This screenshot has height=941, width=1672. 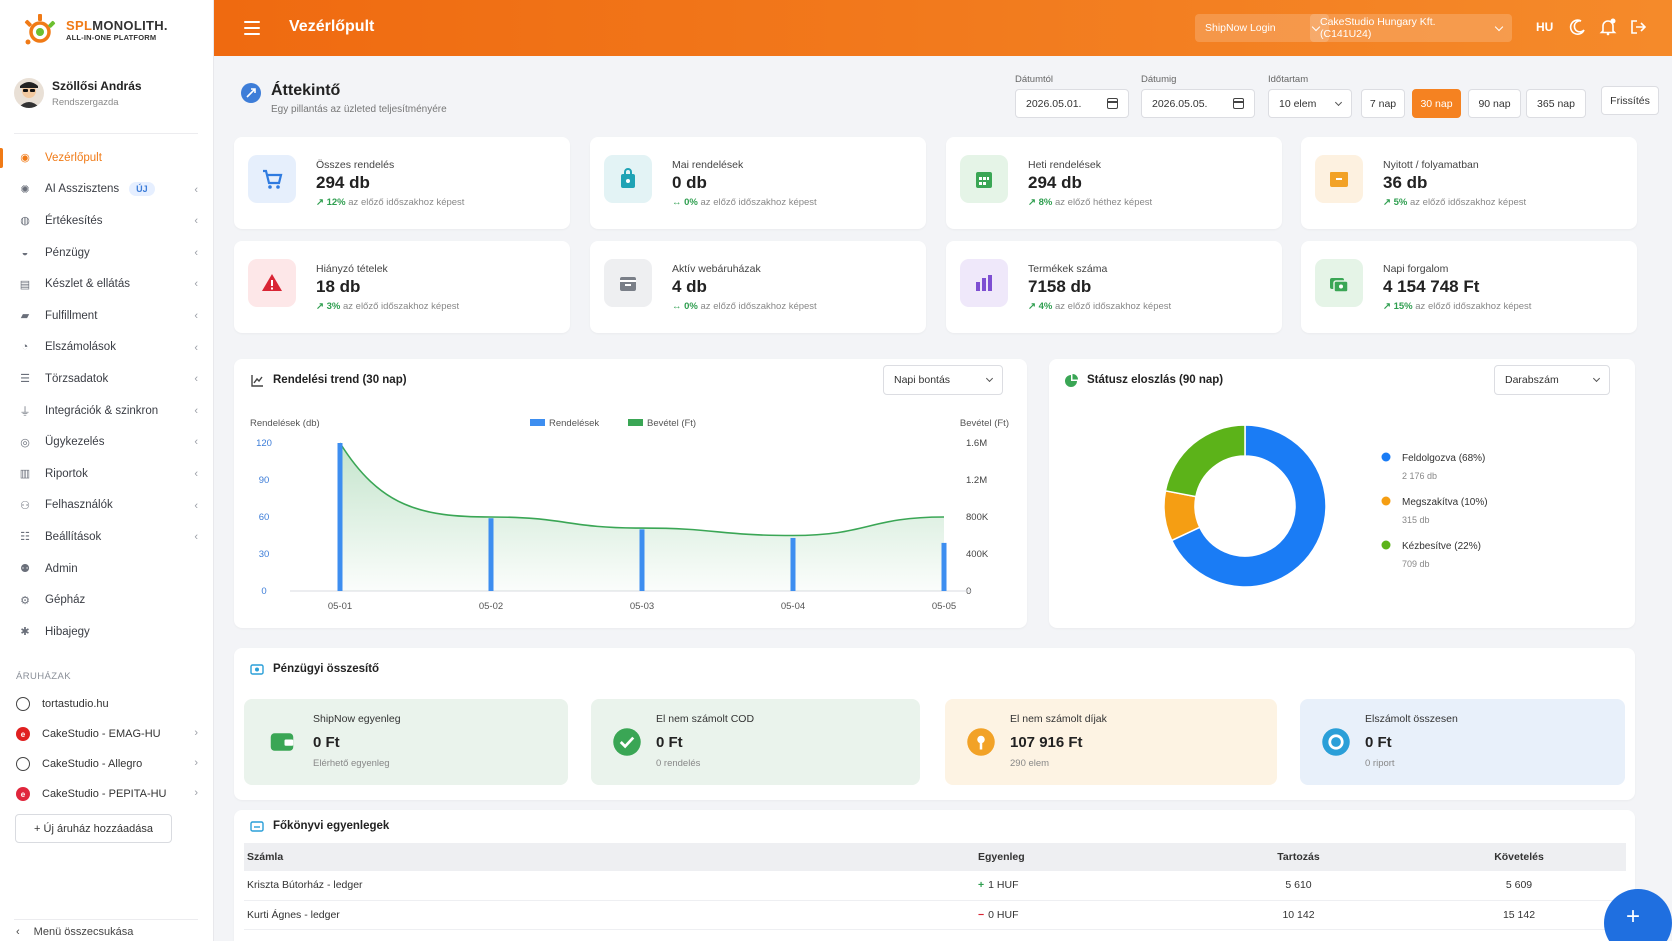 I want to click on date-from-label: Dátumtól, so click(x=1034, y=79).